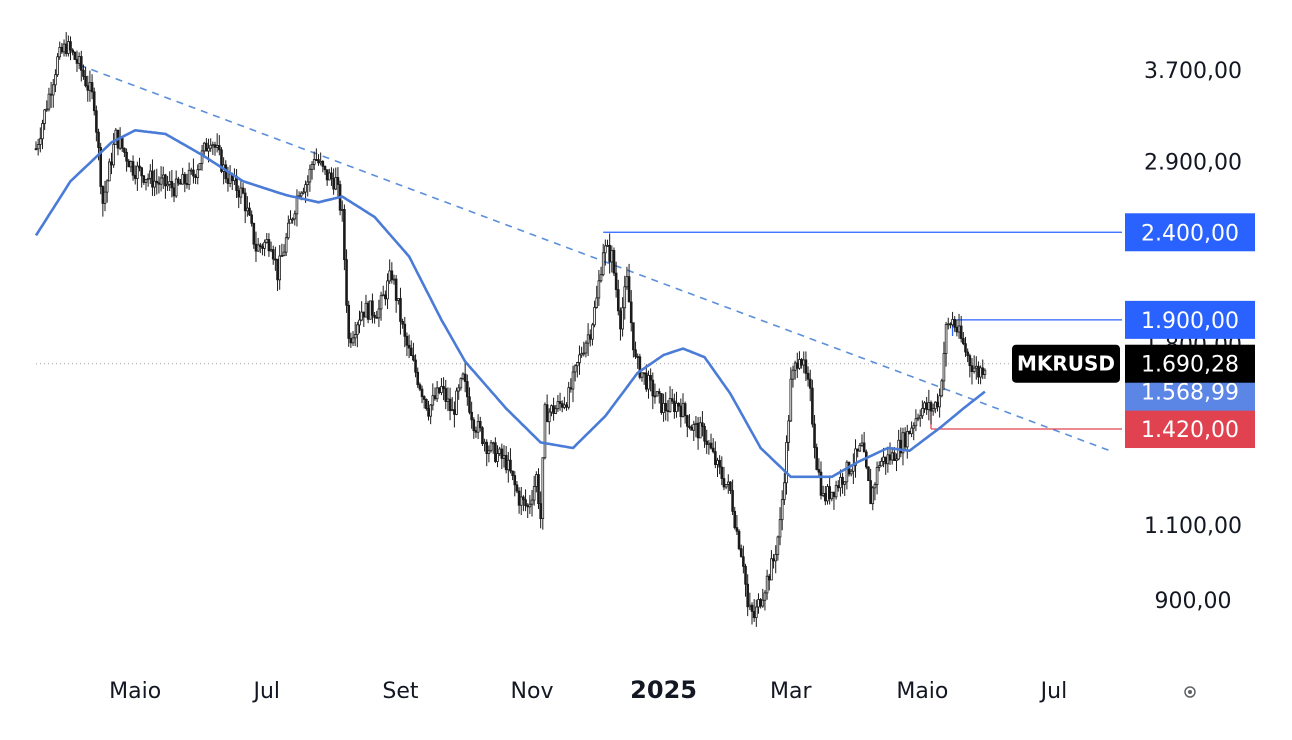  Describe the element at coordinates (1066, 363) in the screenshot. I see `ticker-badge: MKRUSD` at that location.